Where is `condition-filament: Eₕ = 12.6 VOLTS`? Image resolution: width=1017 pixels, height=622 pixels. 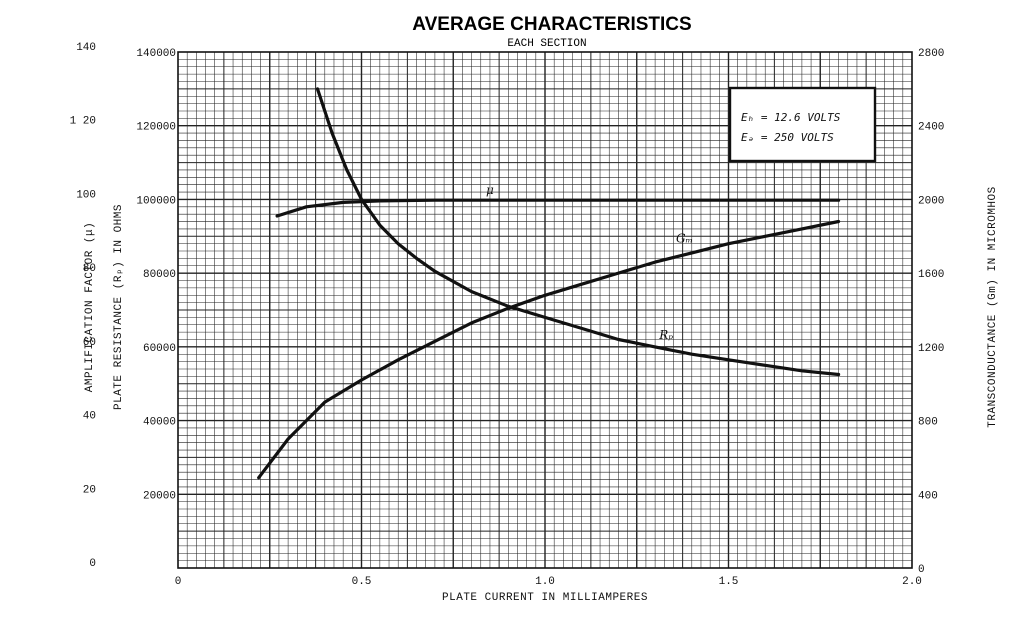
condition-filament: Eₕ = 12.6 VOLTS is located at coordinates (791, 117).